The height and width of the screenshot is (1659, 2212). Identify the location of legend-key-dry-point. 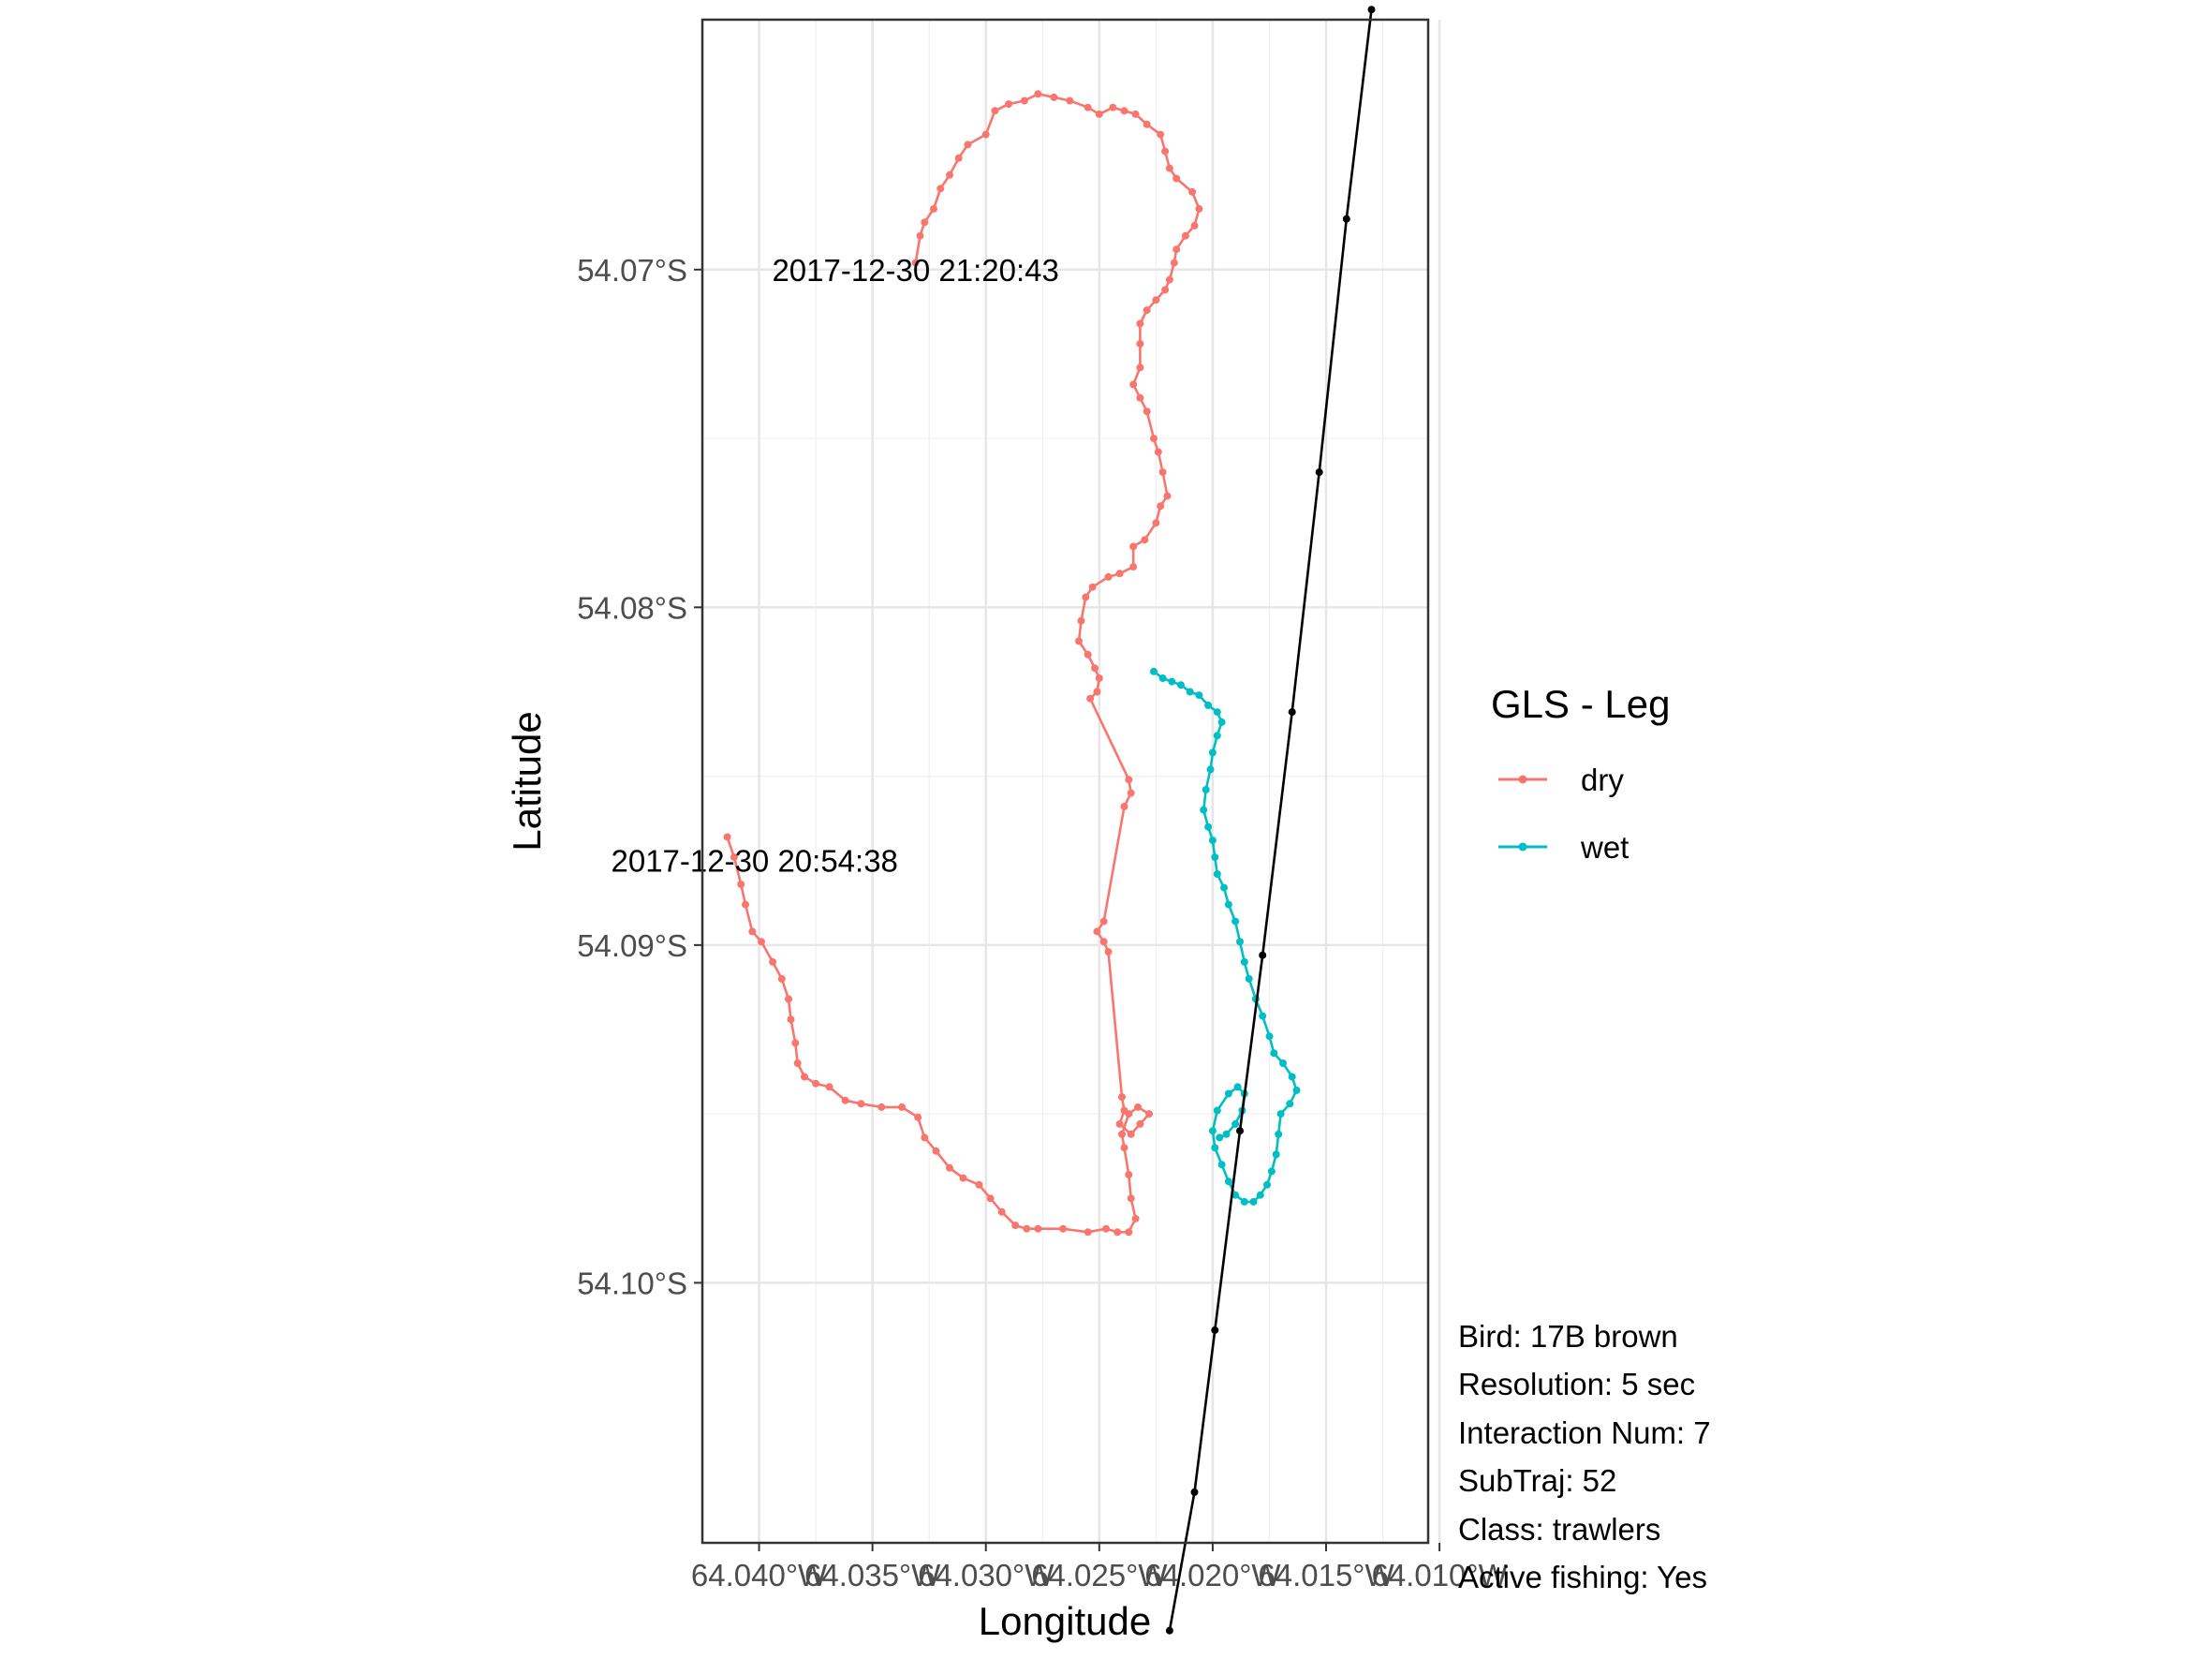
(1523, 780).